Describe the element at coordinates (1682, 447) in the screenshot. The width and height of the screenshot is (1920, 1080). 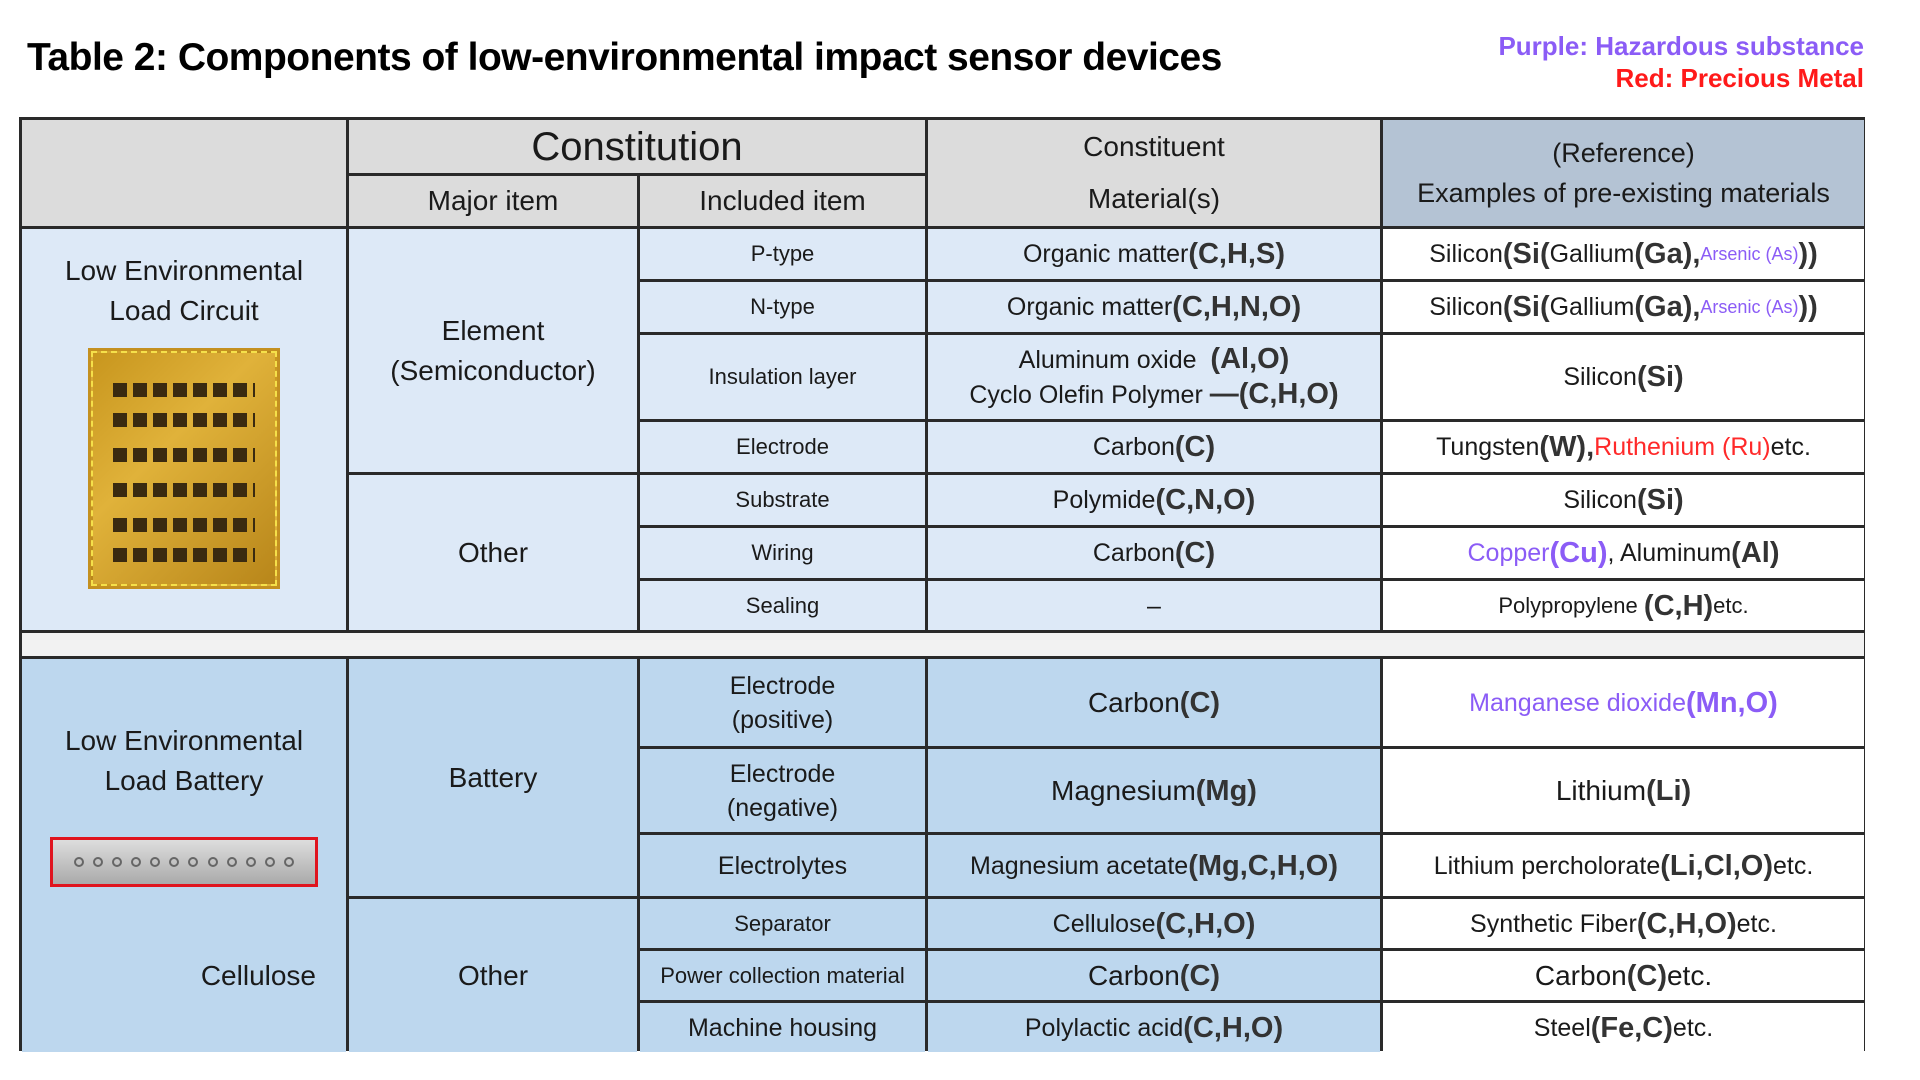
I see `ref-precious: Ruthenium (Ru)` at that location.